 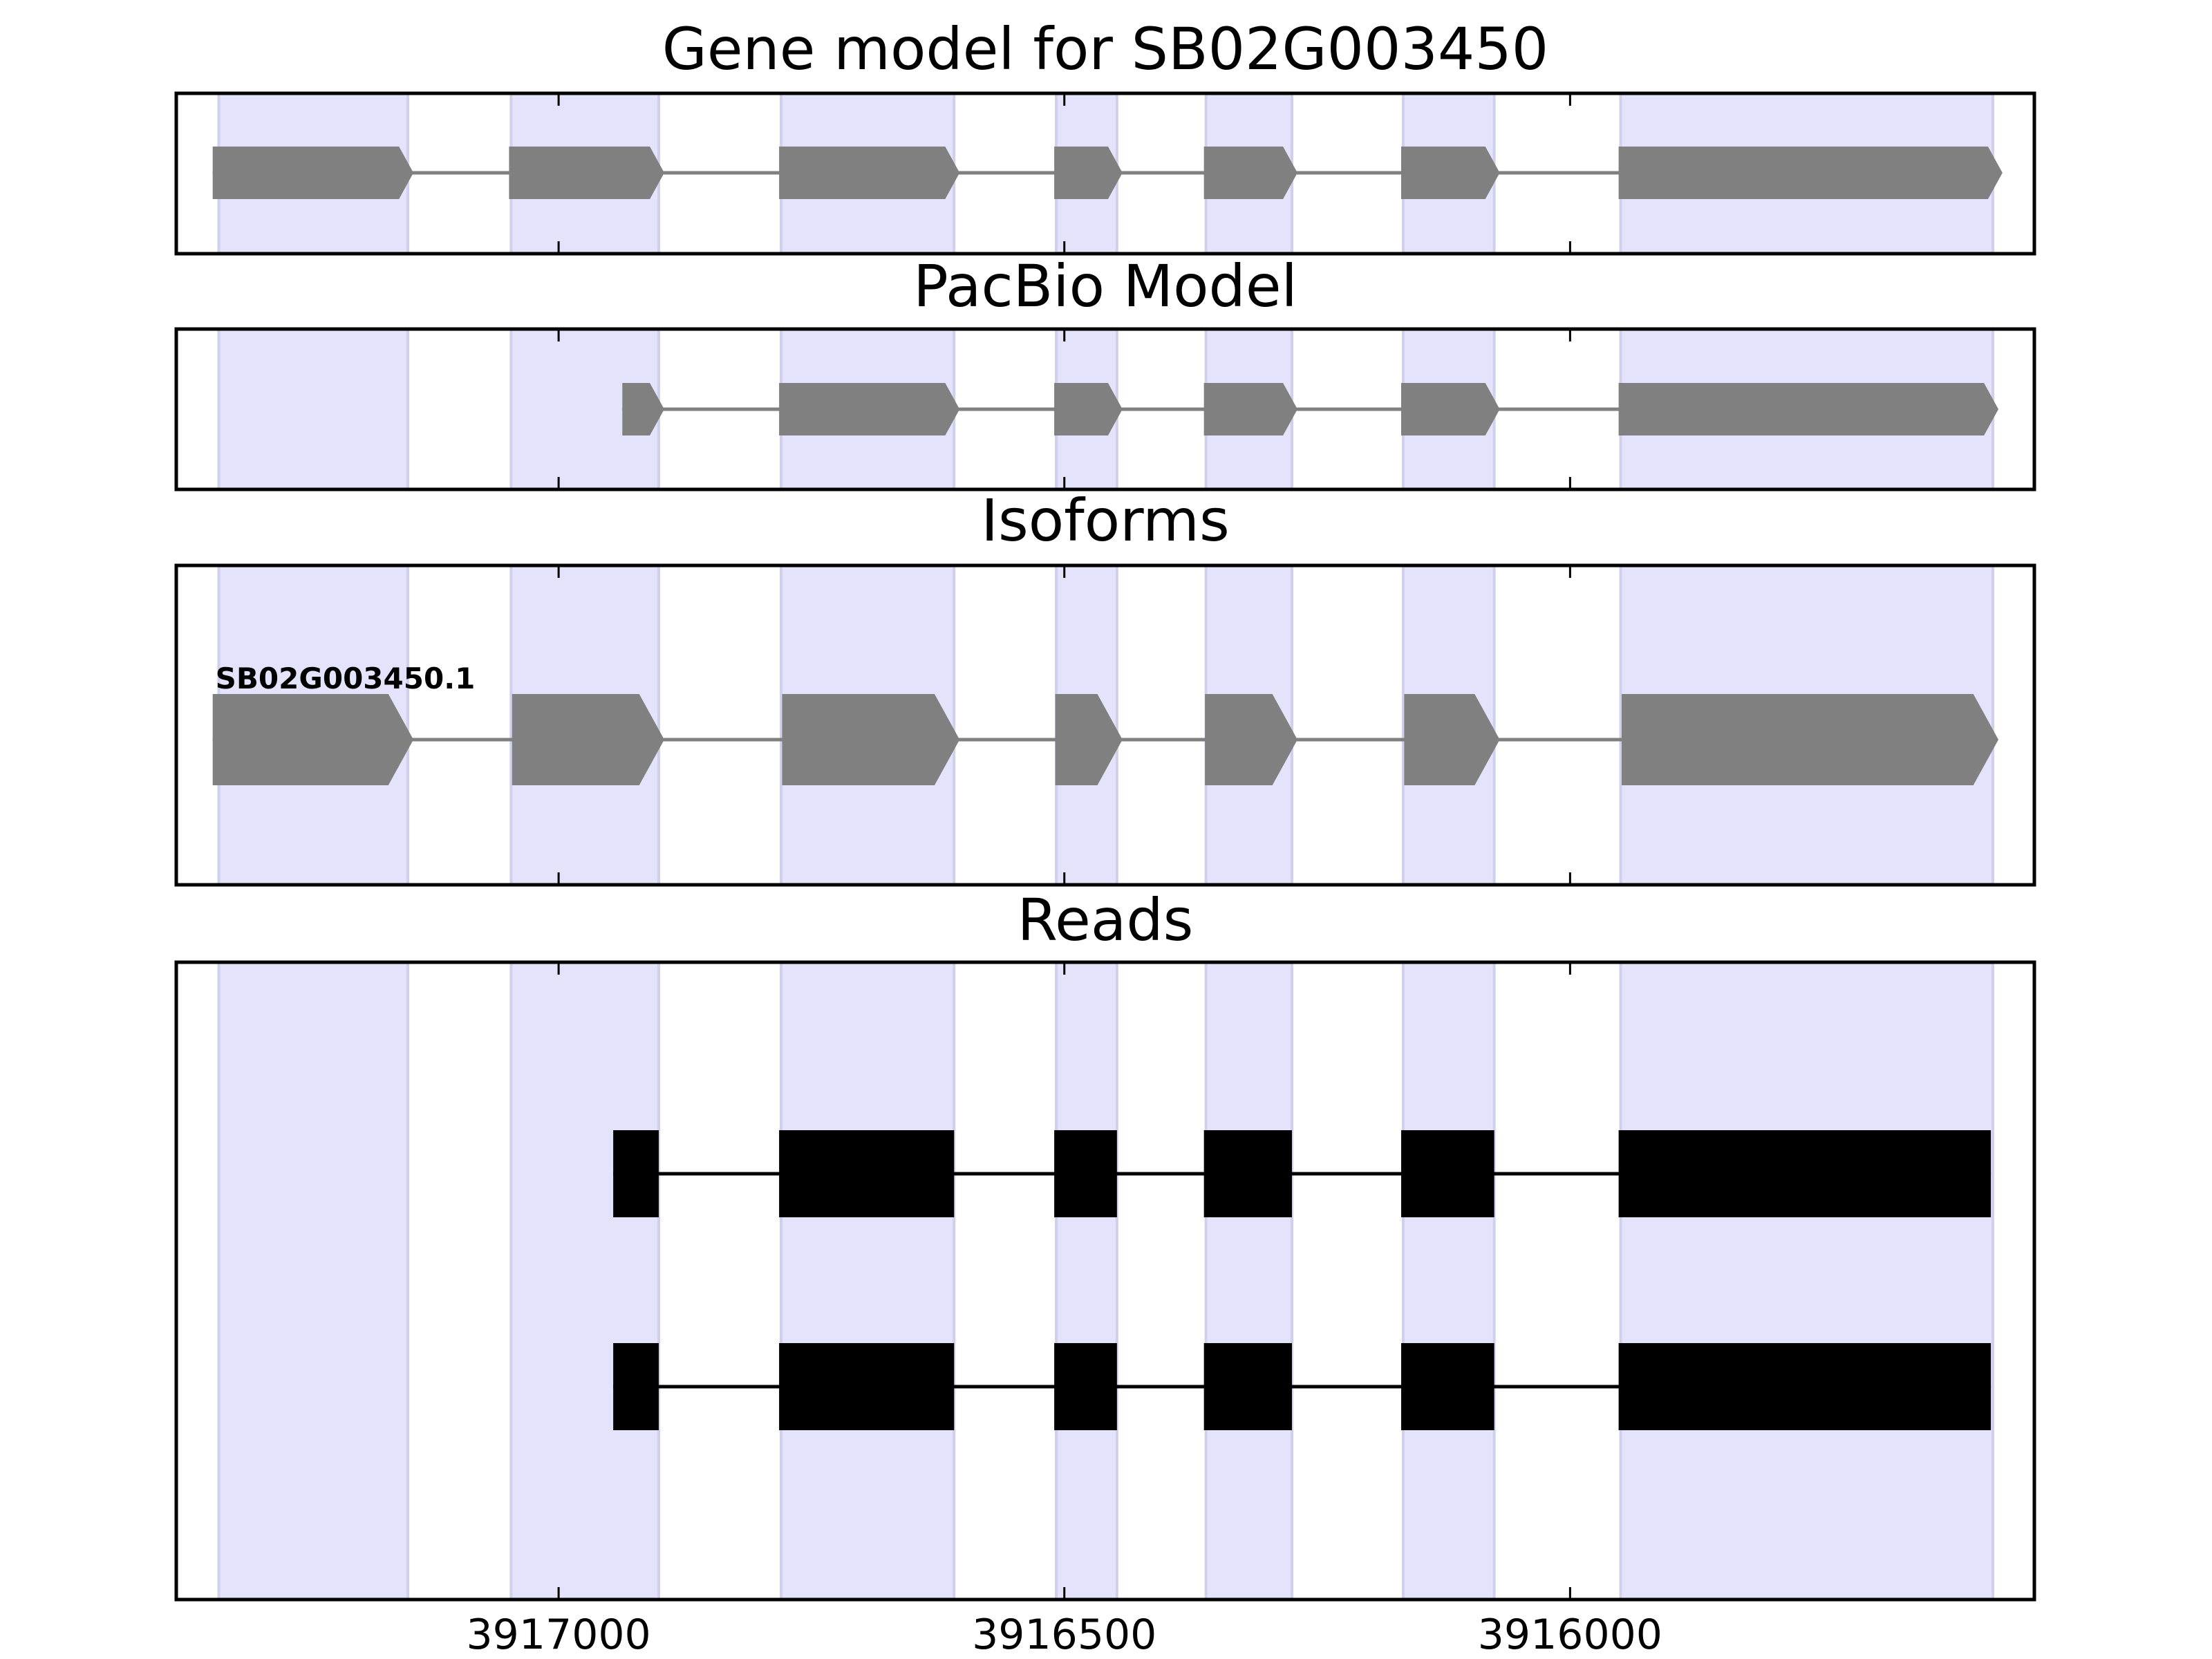 I want to click on panel-title: PacBio Model, so click(x=1105, y=286).